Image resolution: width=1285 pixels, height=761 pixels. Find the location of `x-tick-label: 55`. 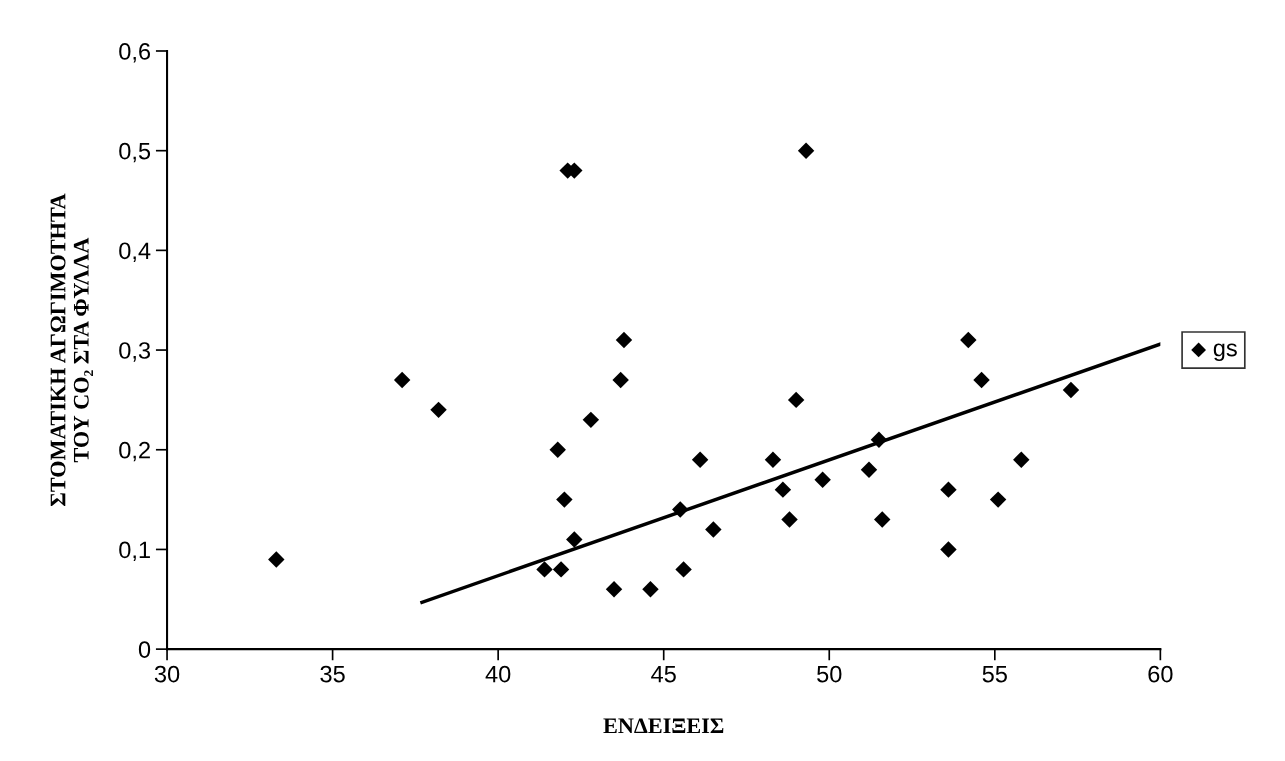

x-tick-label: 55 is located at coordinates (994, 674).